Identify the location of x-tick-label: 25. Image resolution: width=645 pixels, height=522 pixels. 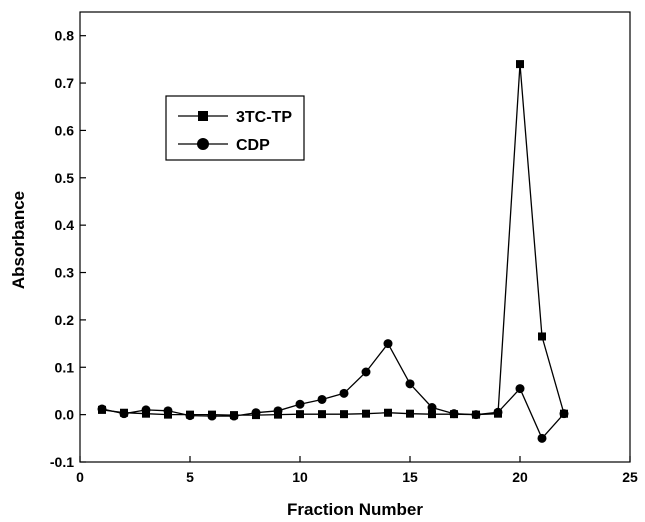
(630, 477).